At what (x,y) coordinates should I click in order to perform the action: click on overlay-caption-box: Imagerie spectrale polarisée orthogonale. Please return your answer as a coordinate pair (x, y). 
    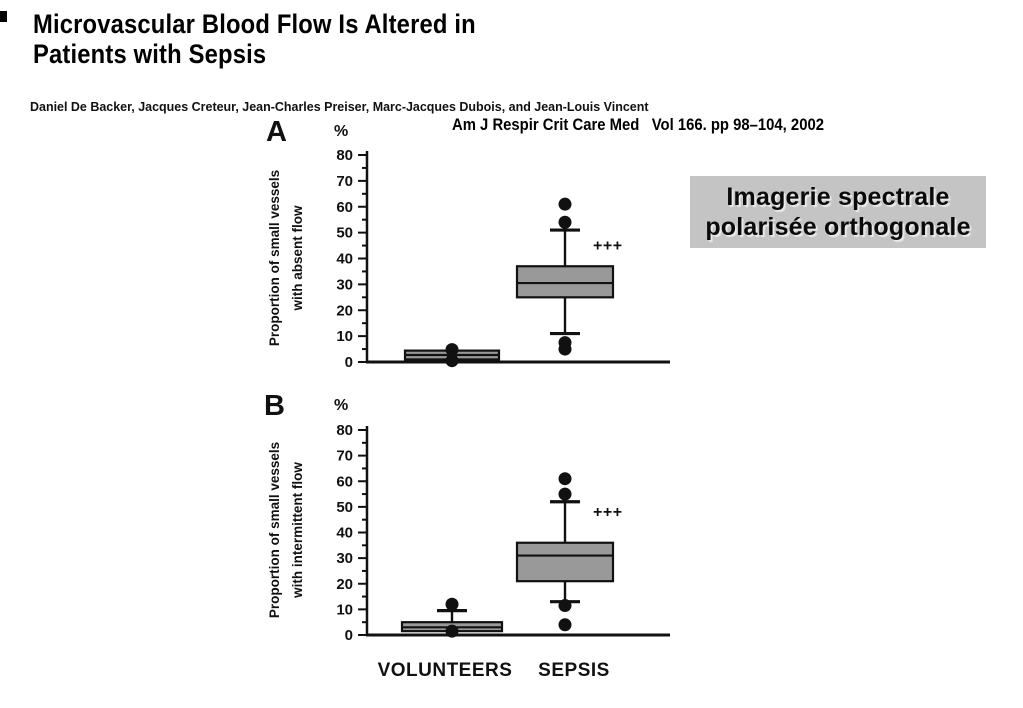
    Looking at the image, I should click on (838, 212).